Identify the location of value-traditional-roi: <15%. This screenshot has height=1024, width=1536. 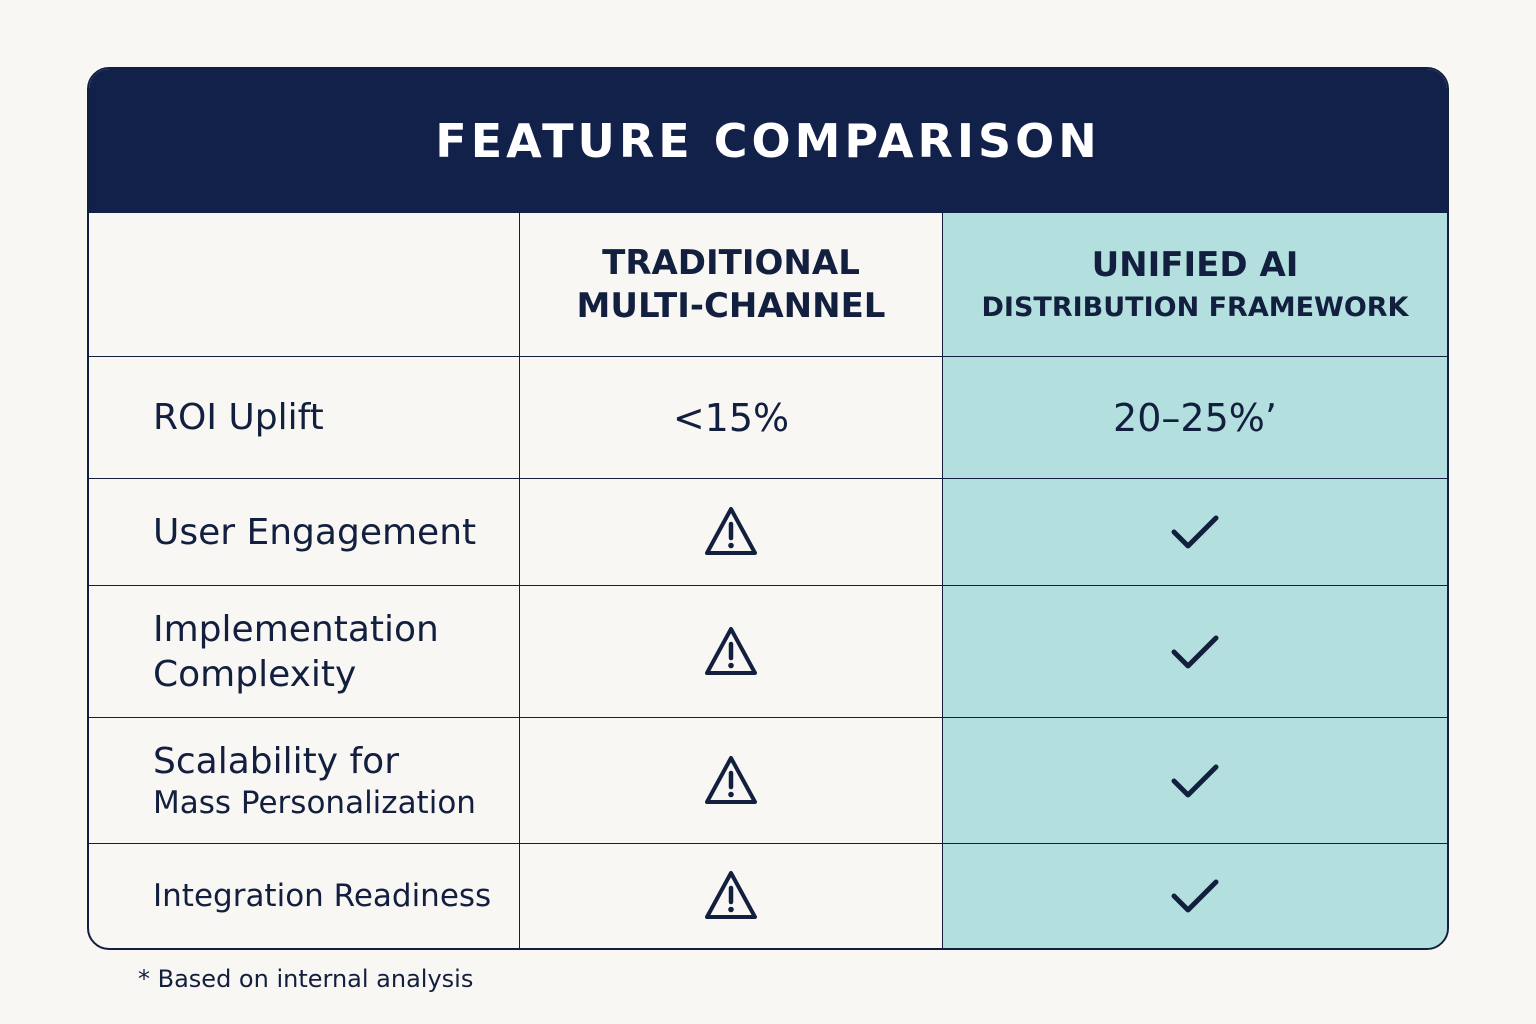
(731, 417).